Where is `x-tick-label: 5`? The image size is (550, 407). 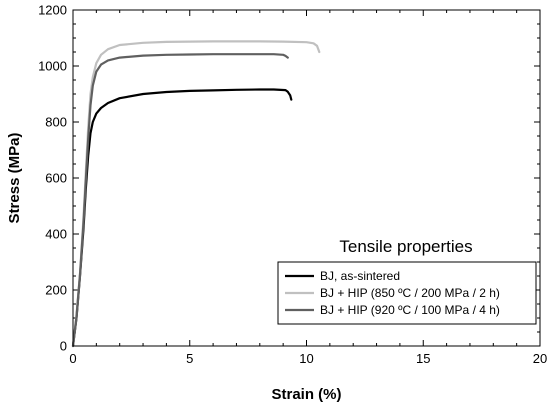 x-tick-label: 5 is located at coordinates (189, 358).